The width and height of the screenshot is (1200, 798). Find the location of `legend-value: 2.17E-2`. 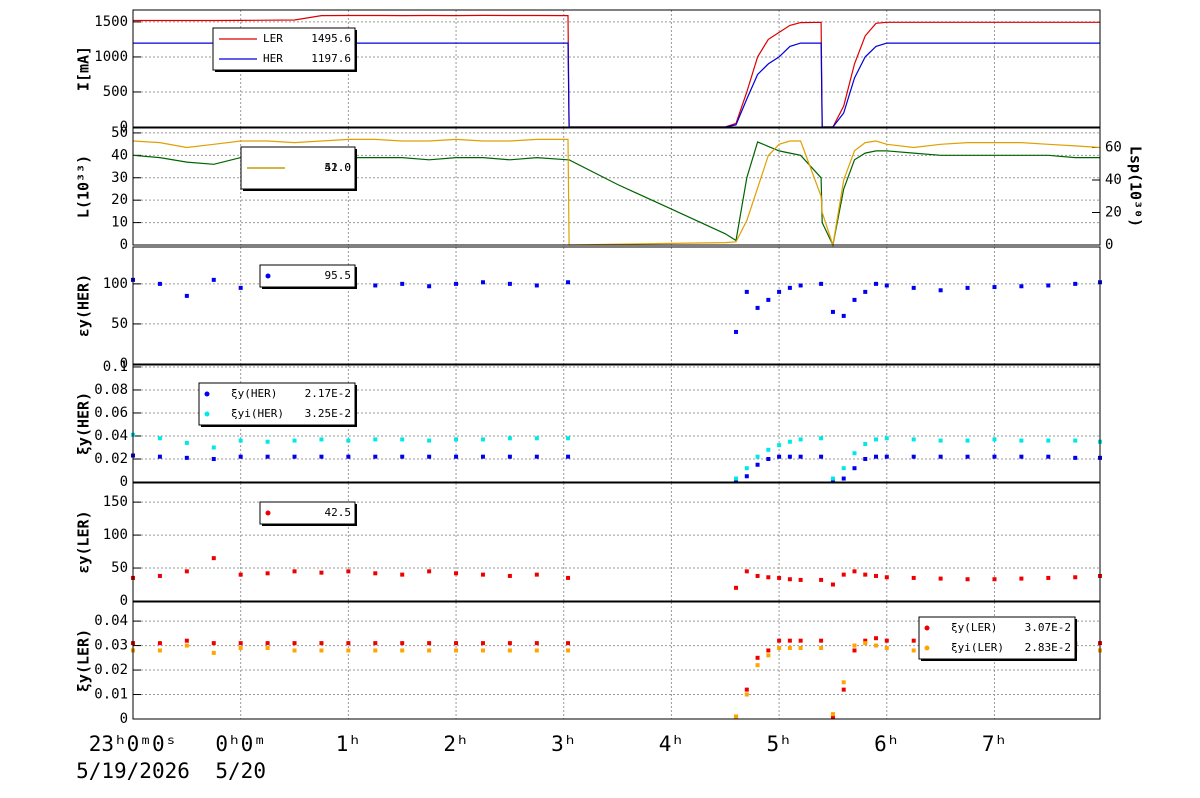

legend-value: 2.17E-2 is located at coordinates (328, 393).